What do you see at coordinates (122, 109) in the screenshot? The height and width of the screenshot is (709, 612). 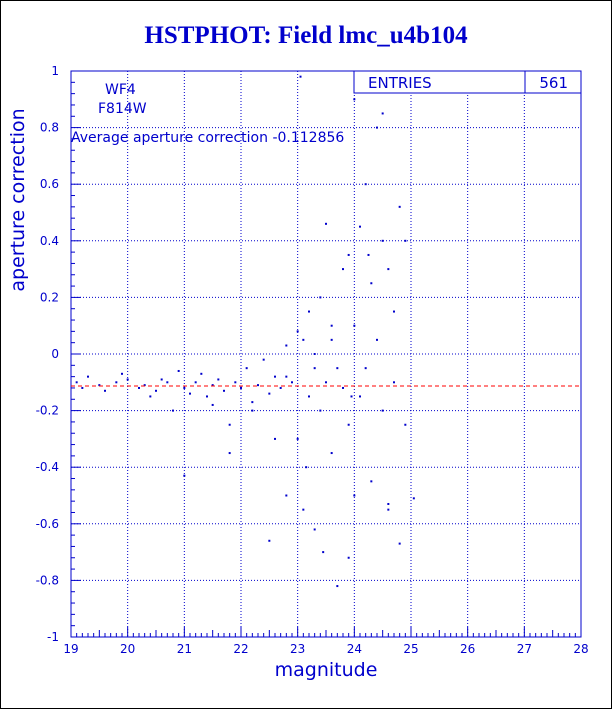 I see `filter-label: F814W` at bounding box center [122, 109].